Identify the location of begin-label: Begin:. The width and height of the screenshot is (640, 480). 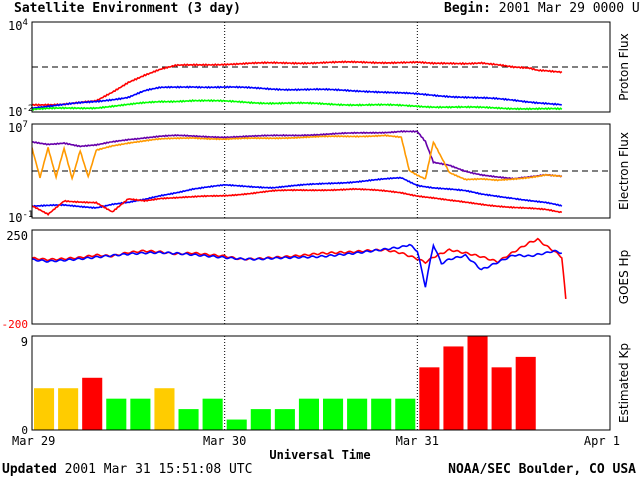
(467, 8).